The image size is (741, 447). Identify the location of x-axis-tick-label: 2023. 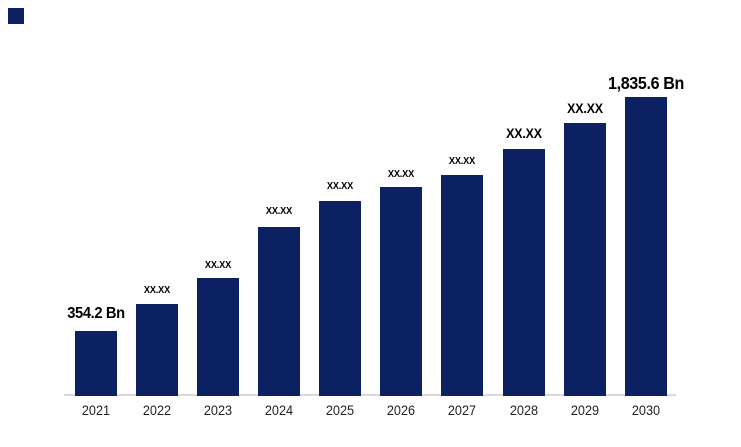
(218, 410).